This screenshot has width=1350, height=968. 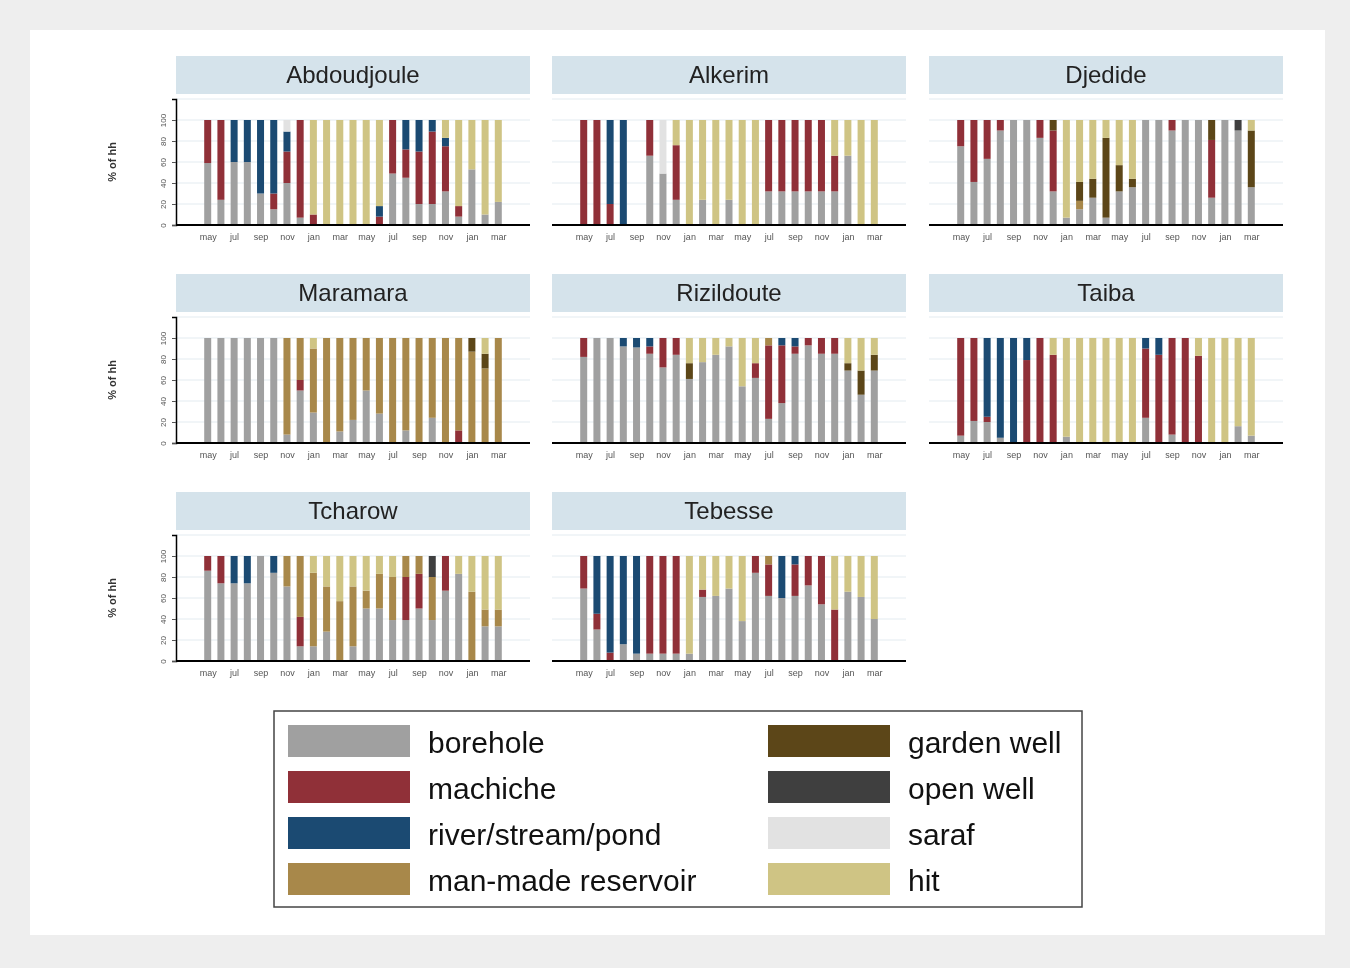 What do you see at coordinates (112, 161) in the screenshot?
I see `y-axis-title: % of hh` at bounding box center [112, 161].